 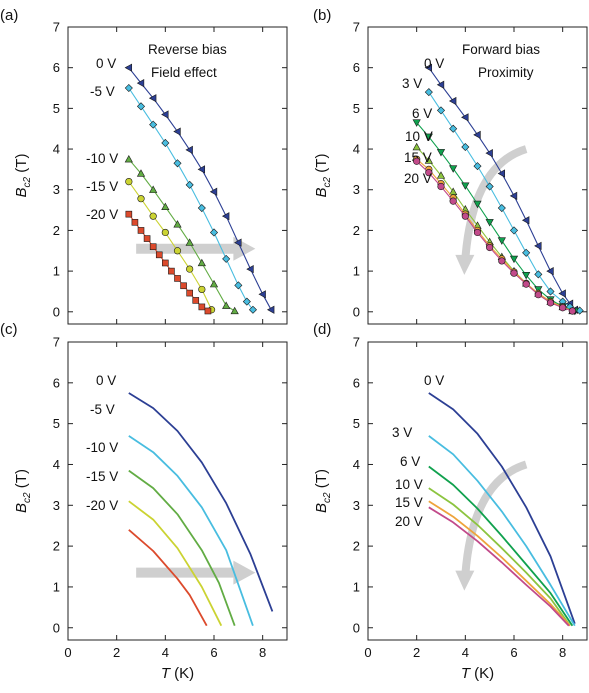 What do you see at coordinates (410, 461) in the screenshot?
I see `series-label: 6 V` at bounding box center [410, 461].